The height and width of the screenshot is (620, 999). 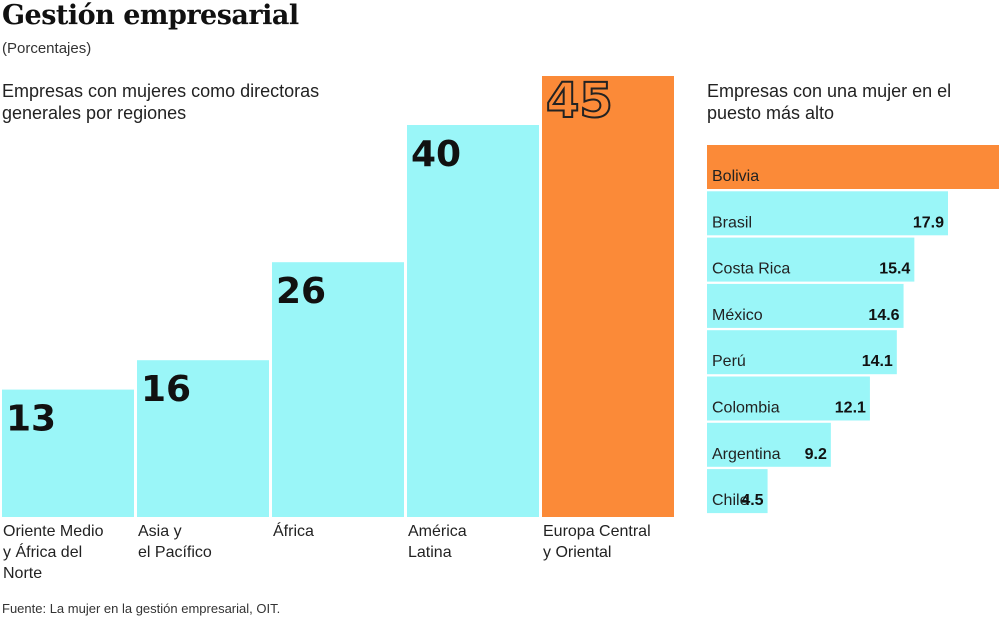 What do you see at coordinates (732, 222) in the screenshot?
I see `country-label: Brasil` at bounding box center [732, 222].